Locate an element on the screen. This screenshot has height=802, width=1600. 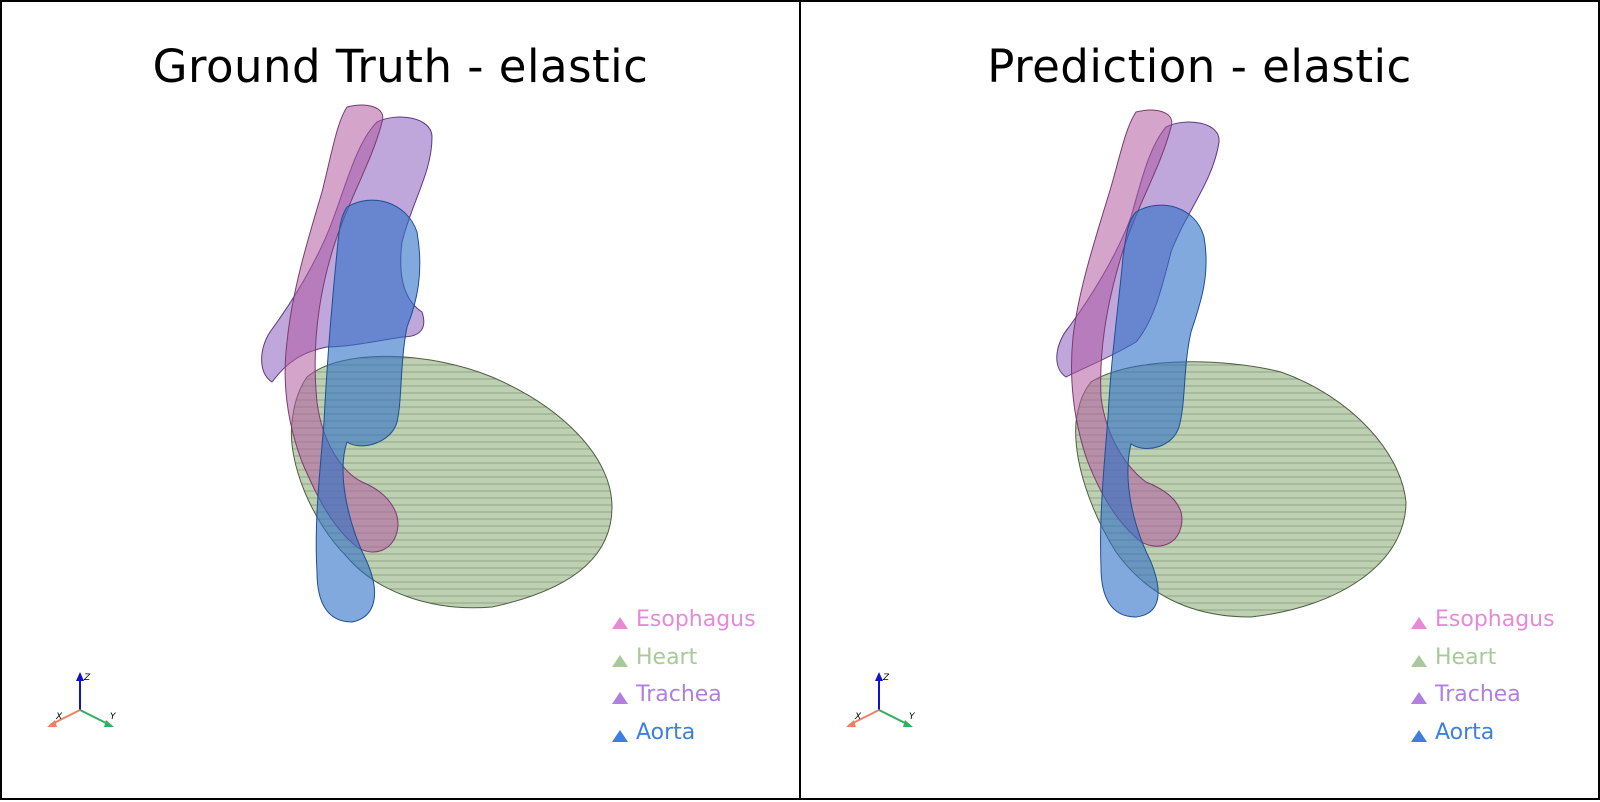
viewport-title: Ground Truth - elastic is located at coordinates (400, 66).